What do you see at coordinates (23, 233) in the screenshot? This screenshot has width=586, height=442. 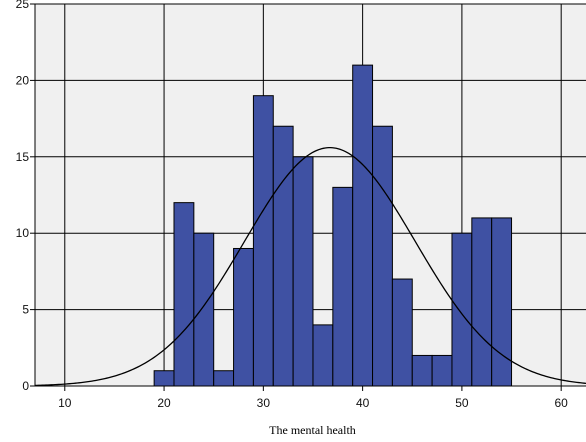 I see `y-tick-label: 10` at bounding box center [23, 233].